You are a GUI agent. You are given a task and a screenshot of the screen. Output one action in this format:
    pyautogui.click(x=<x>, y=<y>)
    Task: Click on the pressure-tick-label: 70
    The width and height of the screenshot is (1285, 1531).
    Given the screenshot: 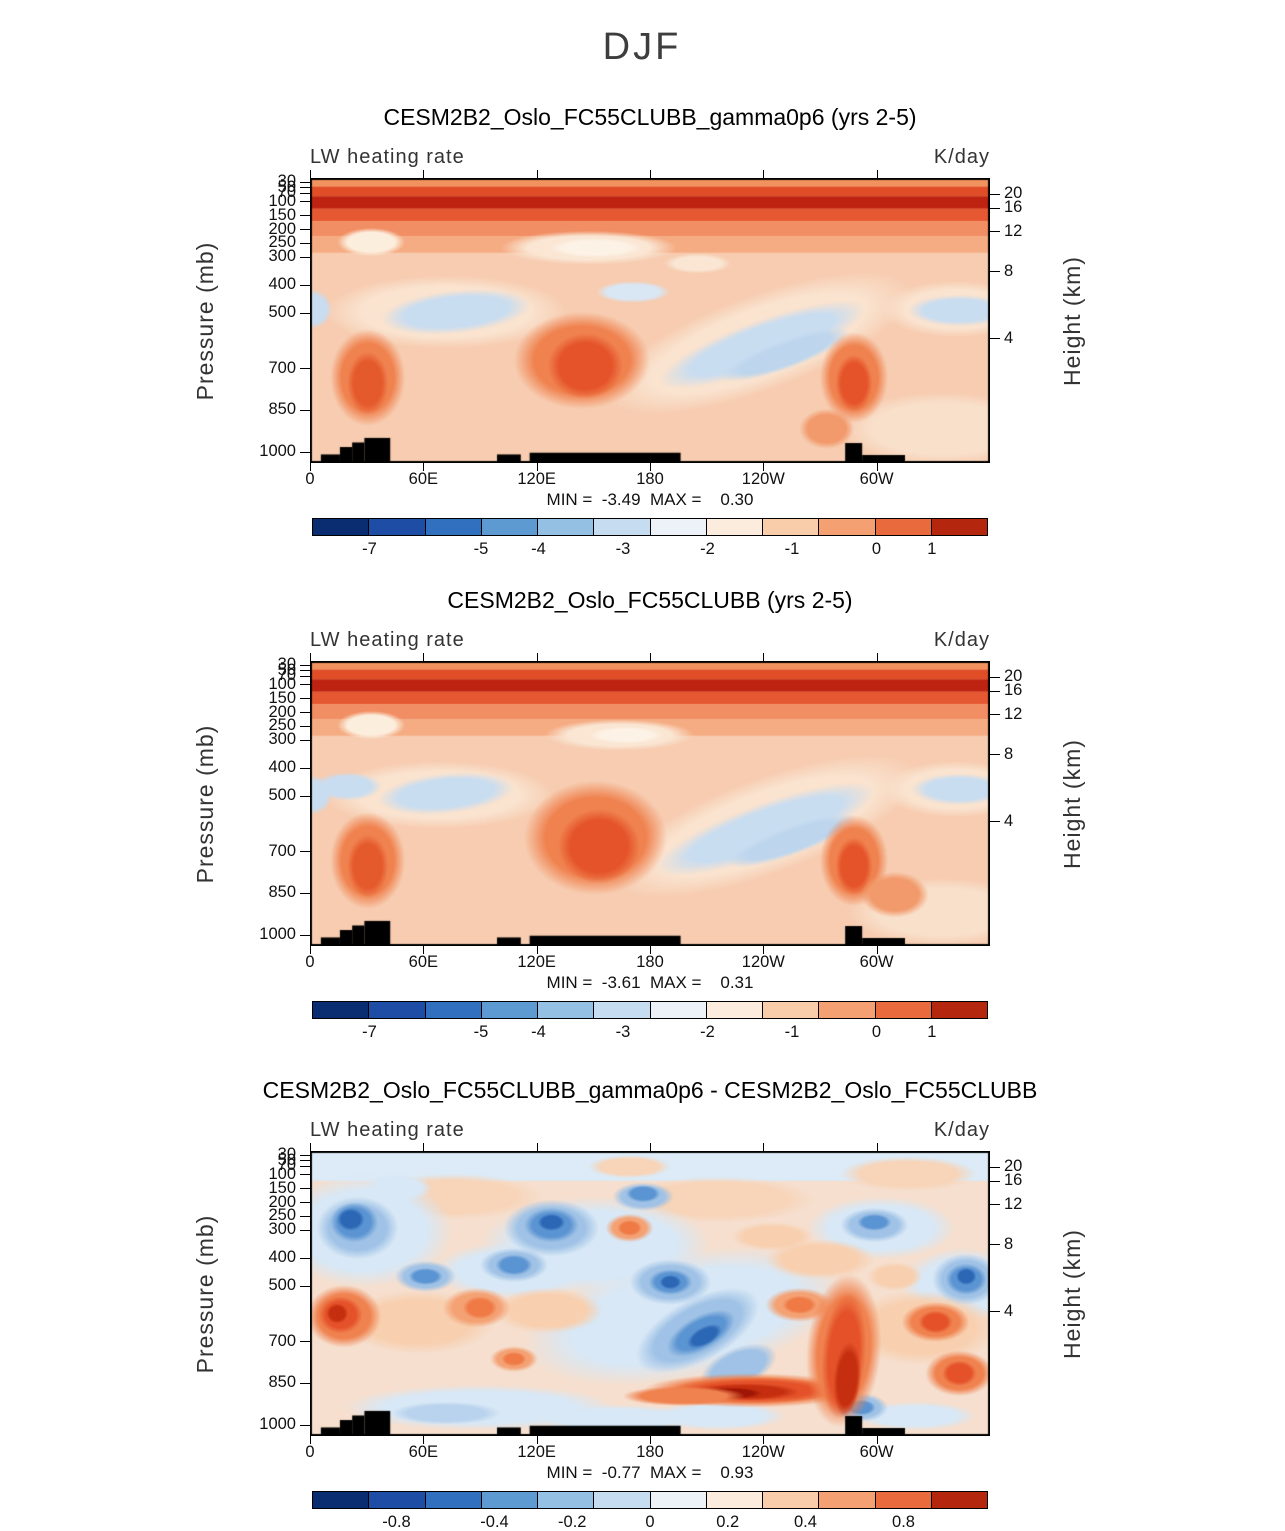 What is the action you would take?
    pyautogui.click(x=286, y=192)
    